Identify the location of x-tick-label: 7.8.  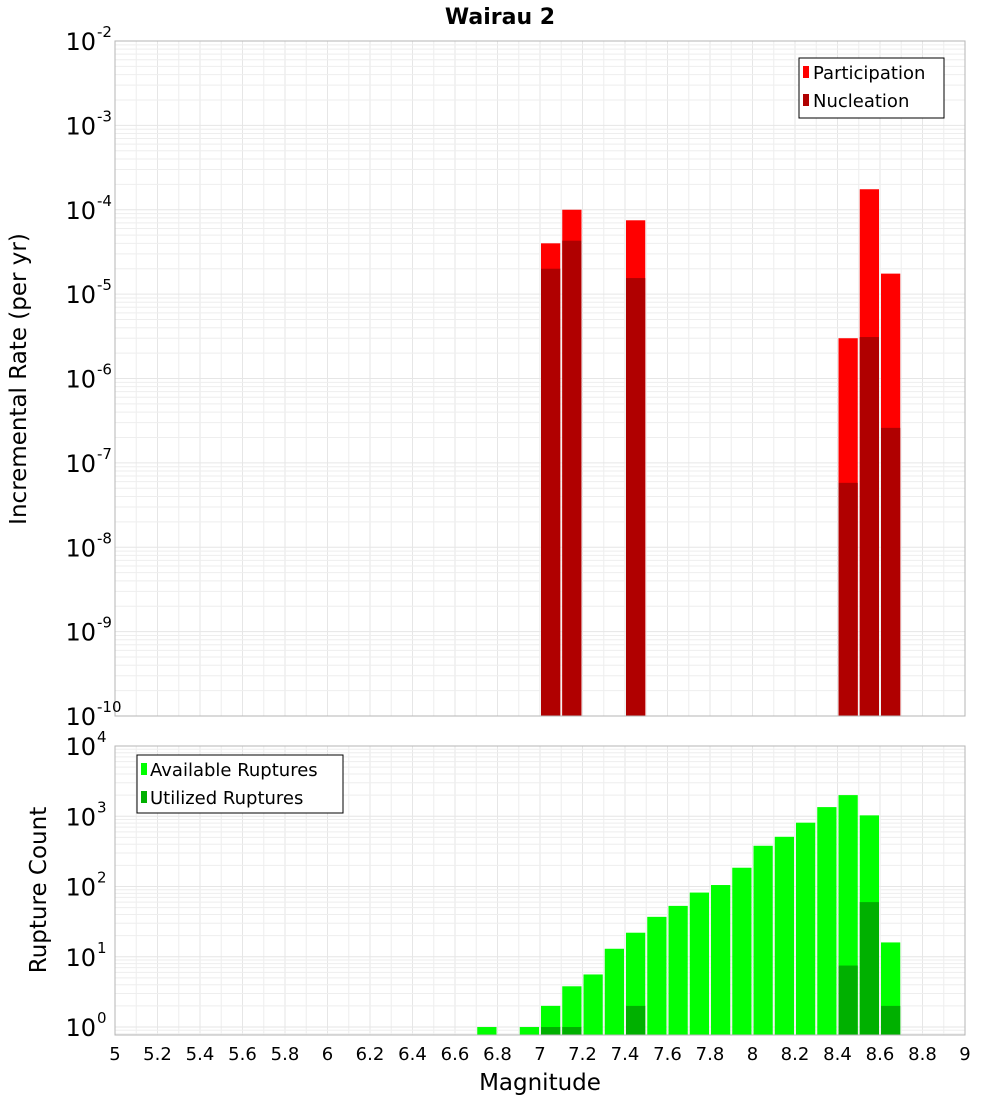
(710, 1054).